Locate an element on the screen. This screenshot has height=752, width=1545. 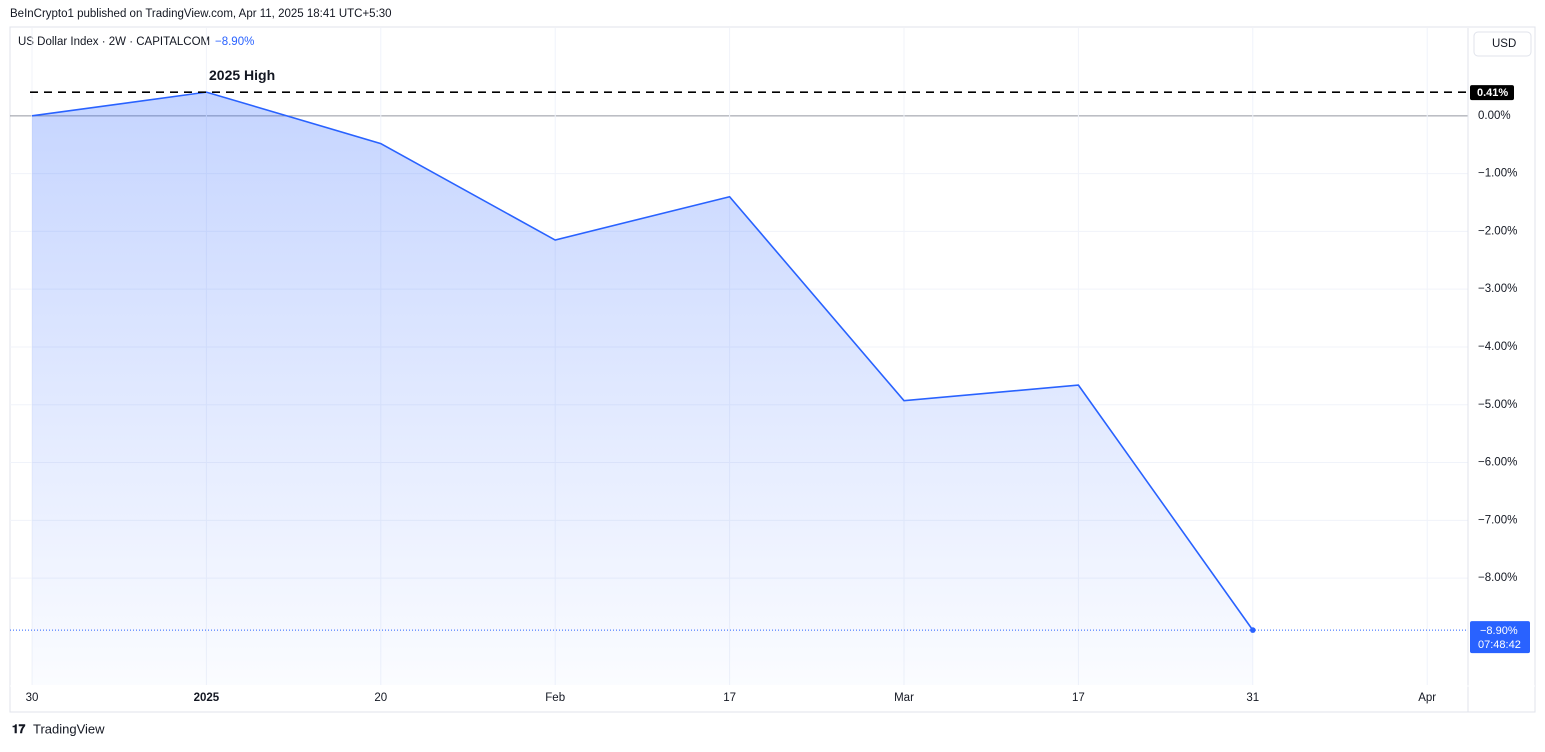
symbol: US Dollar Index · 2W · CAPITALCOM is located at coordinates (114, 42).